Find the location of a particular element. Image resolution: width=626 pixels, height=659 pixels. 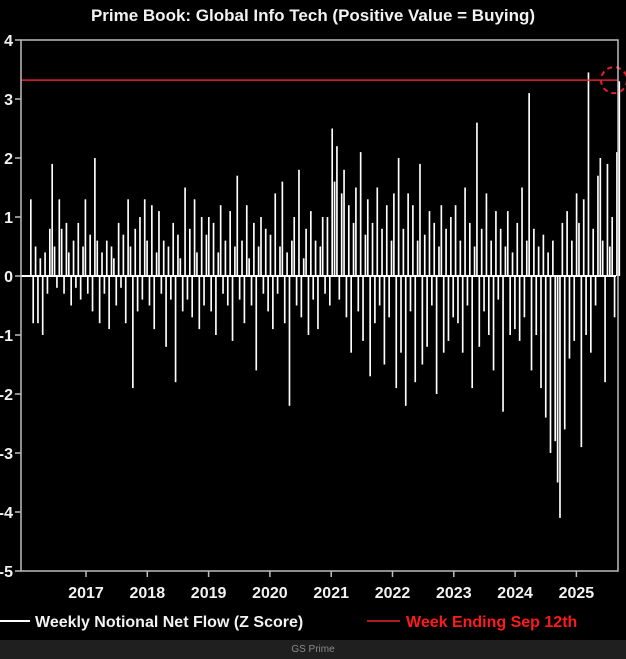

x-tick-label: 2019 is located at coordinates (209, 593).